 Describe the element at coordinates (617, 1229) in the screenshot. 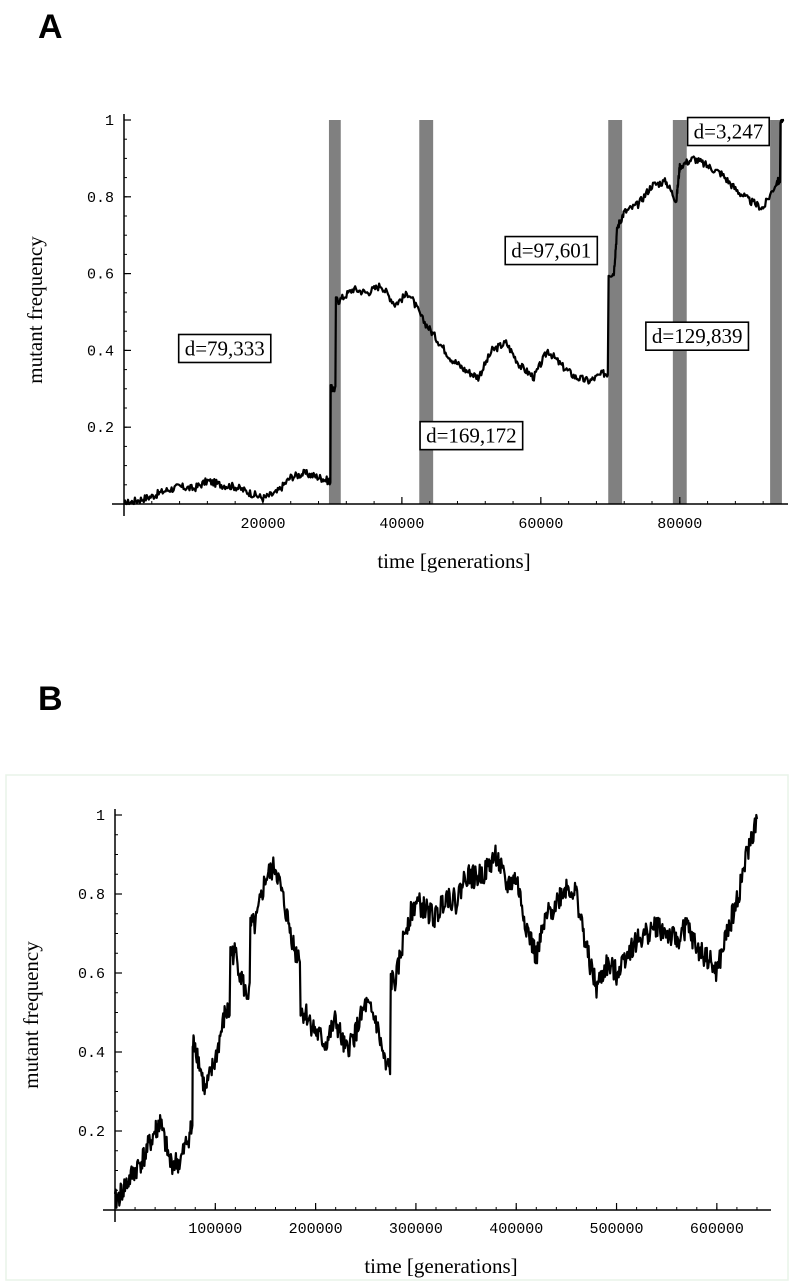

I see `x-tick-label: 500000` at that location.